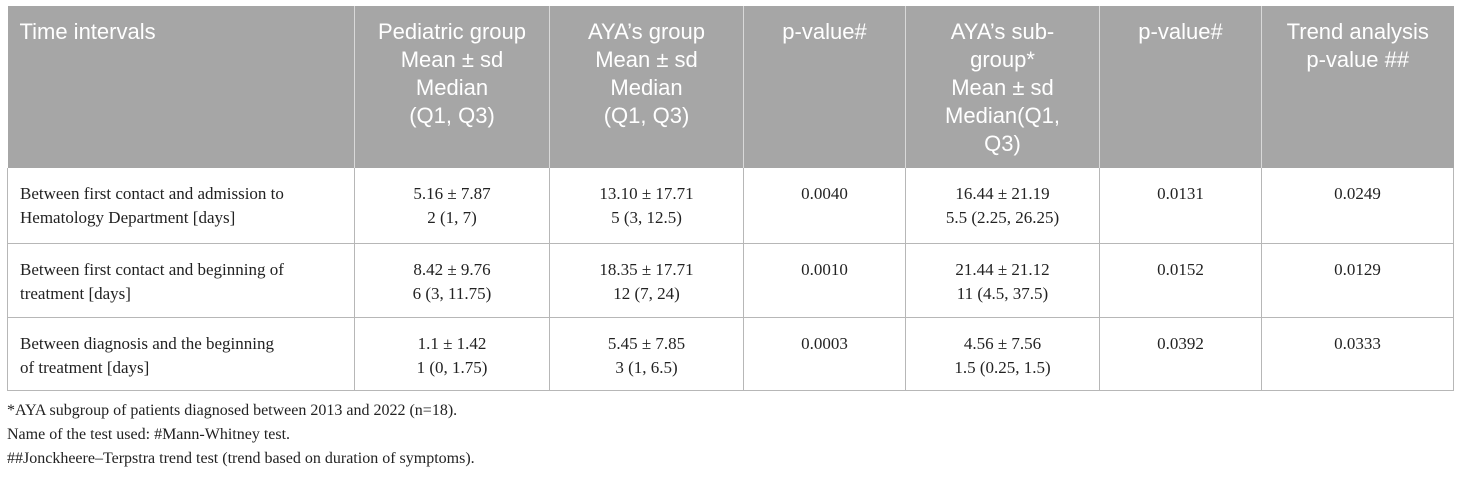 The height and width of the screenshot is (477, 1460). I want to click on cell-trend: 0.0129, so click(1357, 280).